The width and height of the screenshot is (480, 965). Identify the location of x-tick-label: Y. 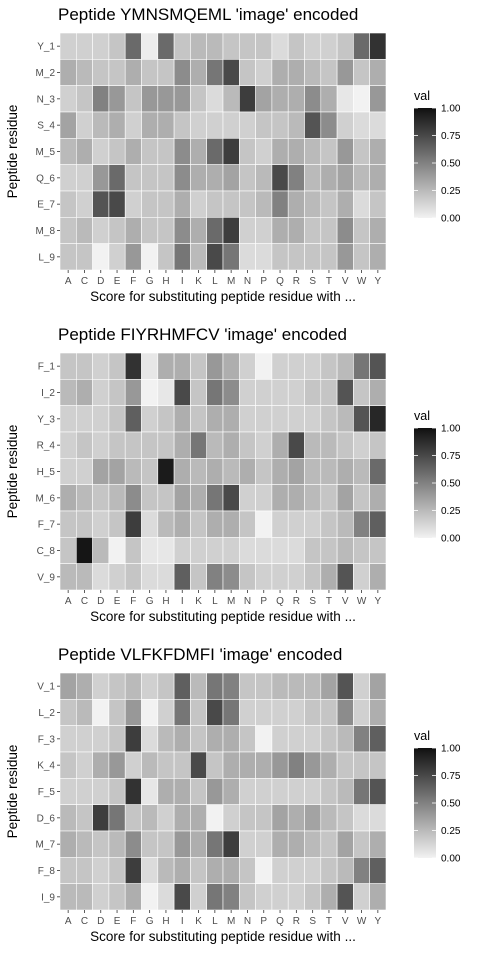
(378, 601).